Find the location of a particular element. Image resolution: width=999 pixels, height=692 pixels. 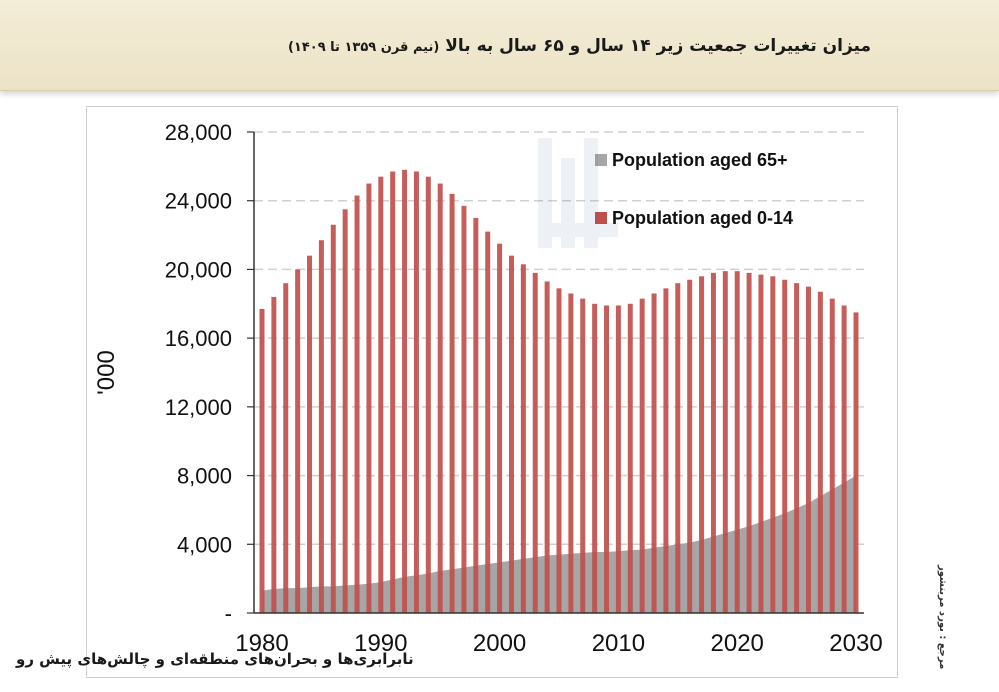

x-tick-label: 1980 is located at coordinates (261, 643).